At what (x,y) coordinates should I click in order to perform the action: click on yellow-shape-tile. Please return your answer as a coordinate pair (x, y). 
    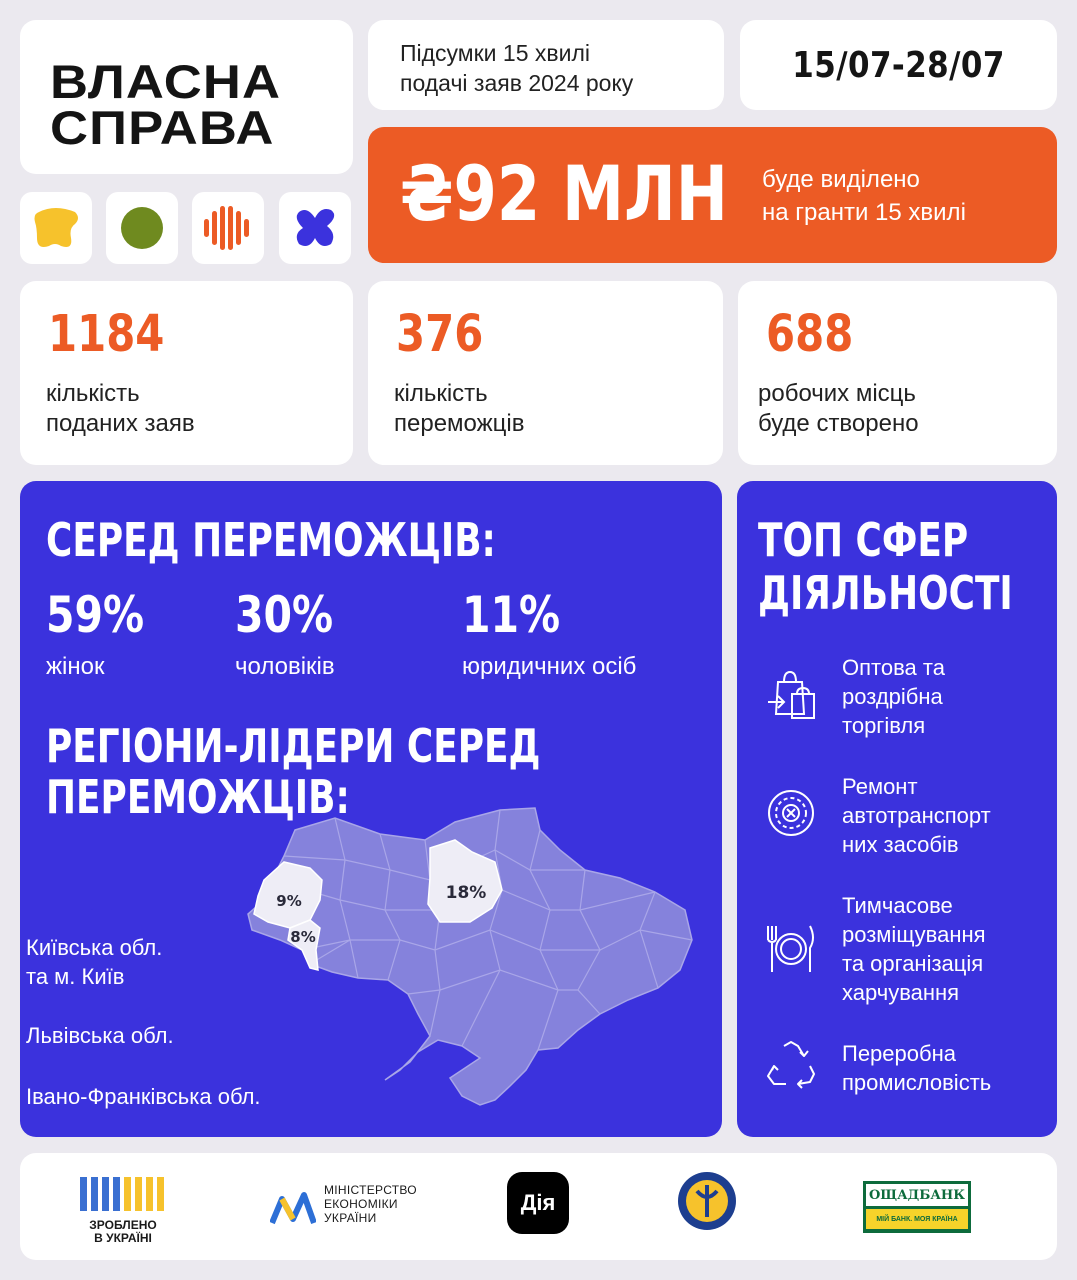
    Looking at the image, I should click on (56, 228).